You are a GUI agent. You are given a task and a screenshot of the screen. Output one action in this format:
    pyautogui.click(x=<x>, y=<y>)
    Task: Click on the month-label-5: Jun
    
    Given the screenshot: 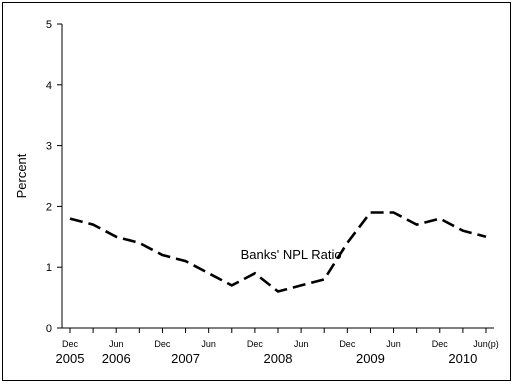 What is the action you would take?
    pyautogui.click(x=301, y=344)
    